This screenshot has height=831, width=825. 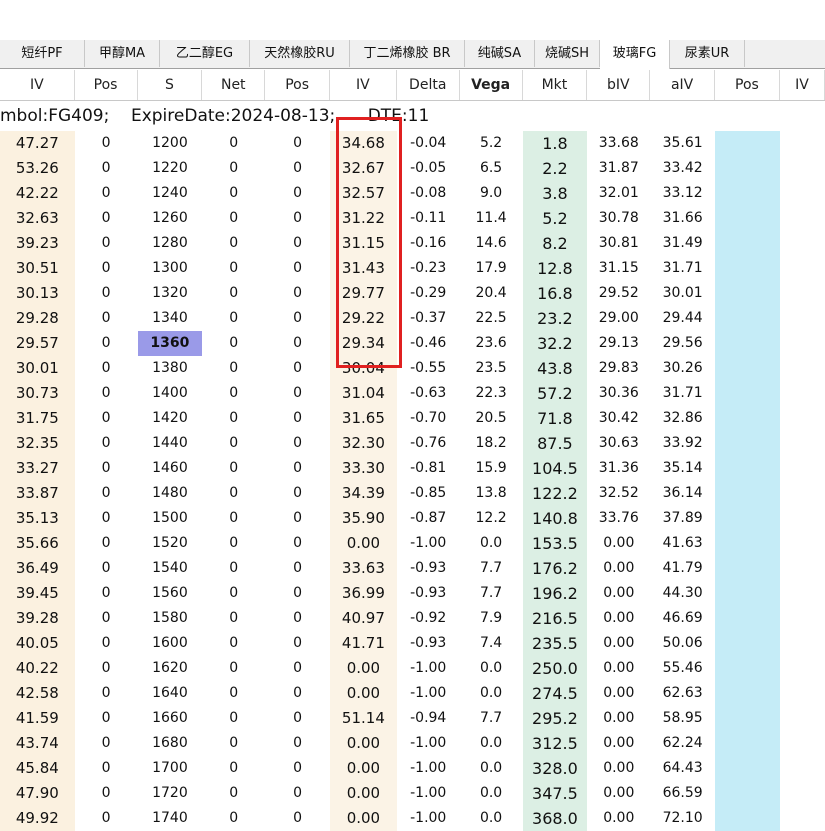 I want to click on table-row: 32.63 0 1260 0 0 31.22 -0.11 11.4 5.2 30.78 31.66, so click(x=412, y=218).